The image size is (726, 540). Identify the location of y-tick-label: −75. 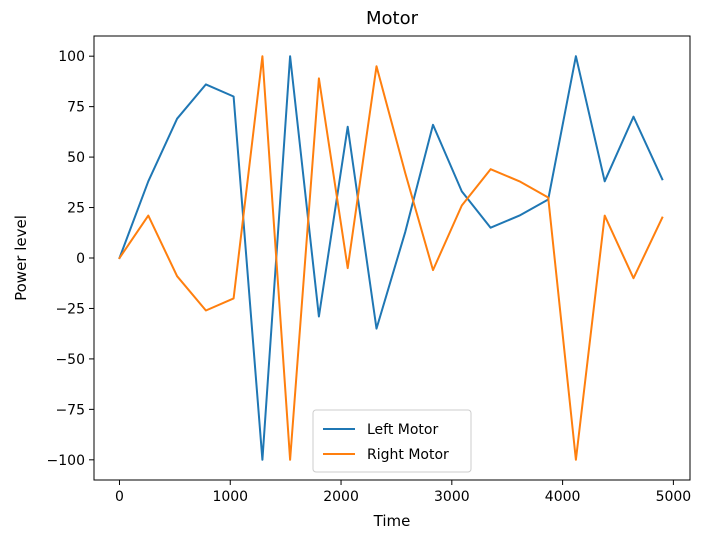
(70, 410).